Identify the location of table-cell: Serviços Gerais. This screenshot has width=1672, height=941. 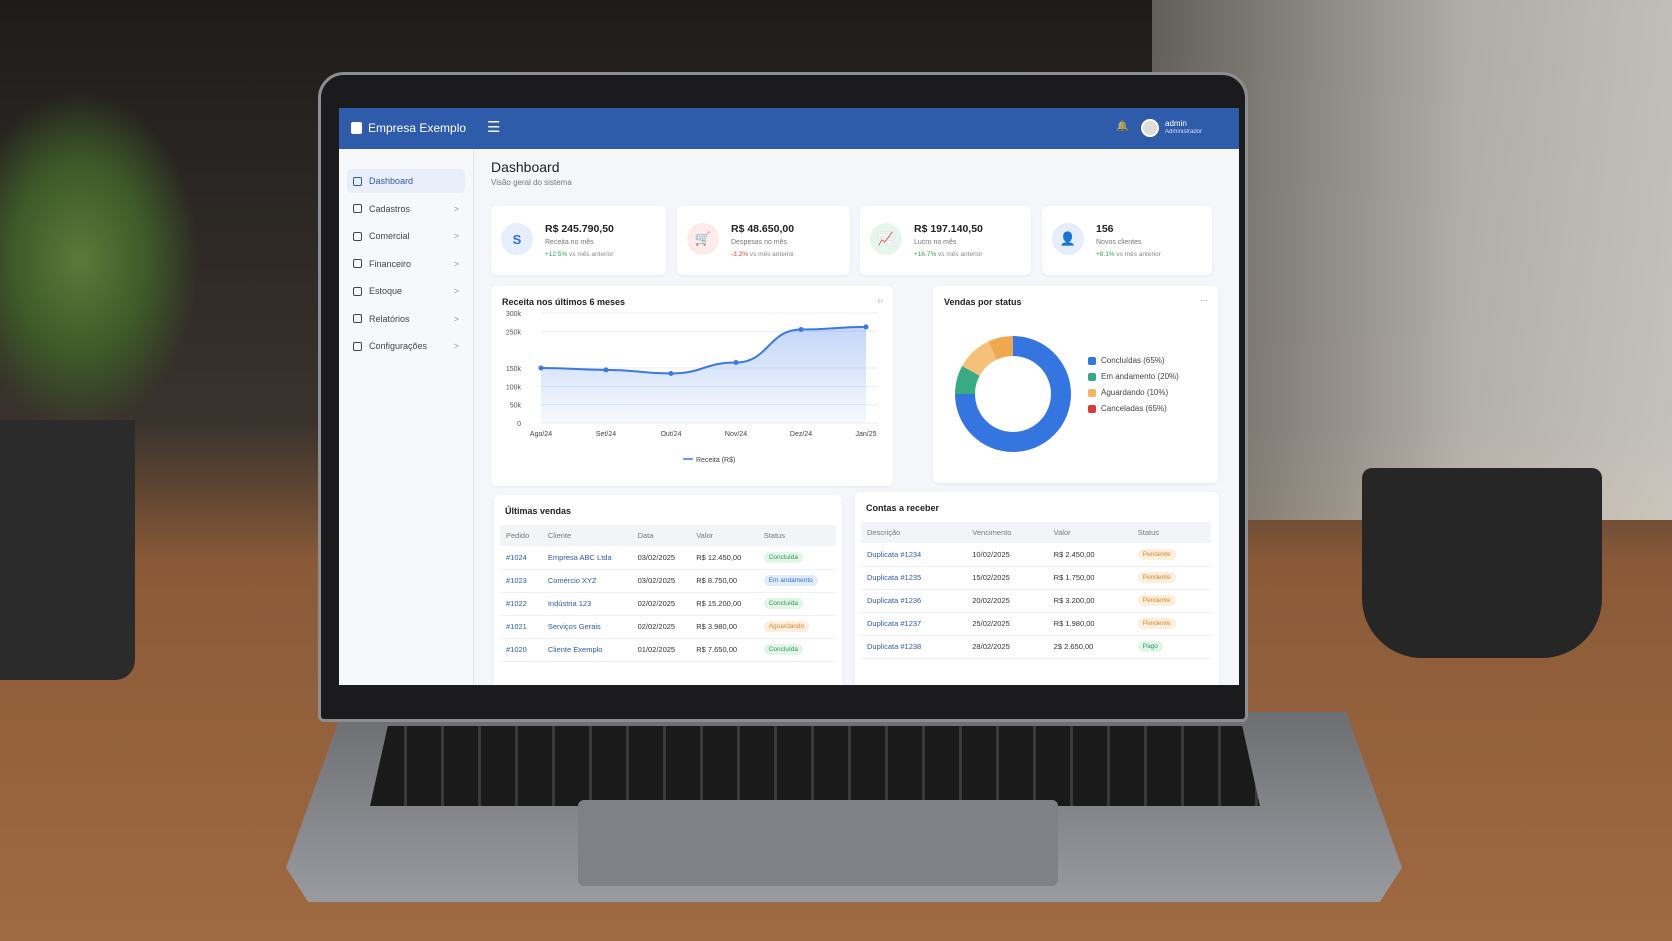
(586, 627).